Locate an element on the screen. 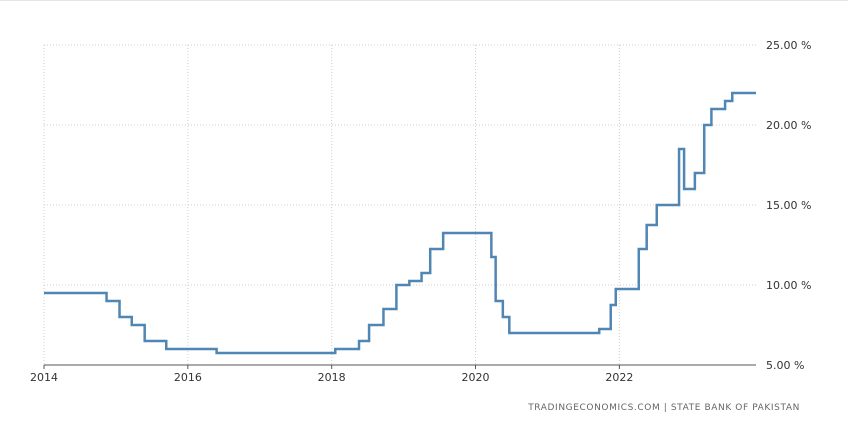 The image size is (848, 440). x-tick-label: 2020 is located at coordinates (476, 377).